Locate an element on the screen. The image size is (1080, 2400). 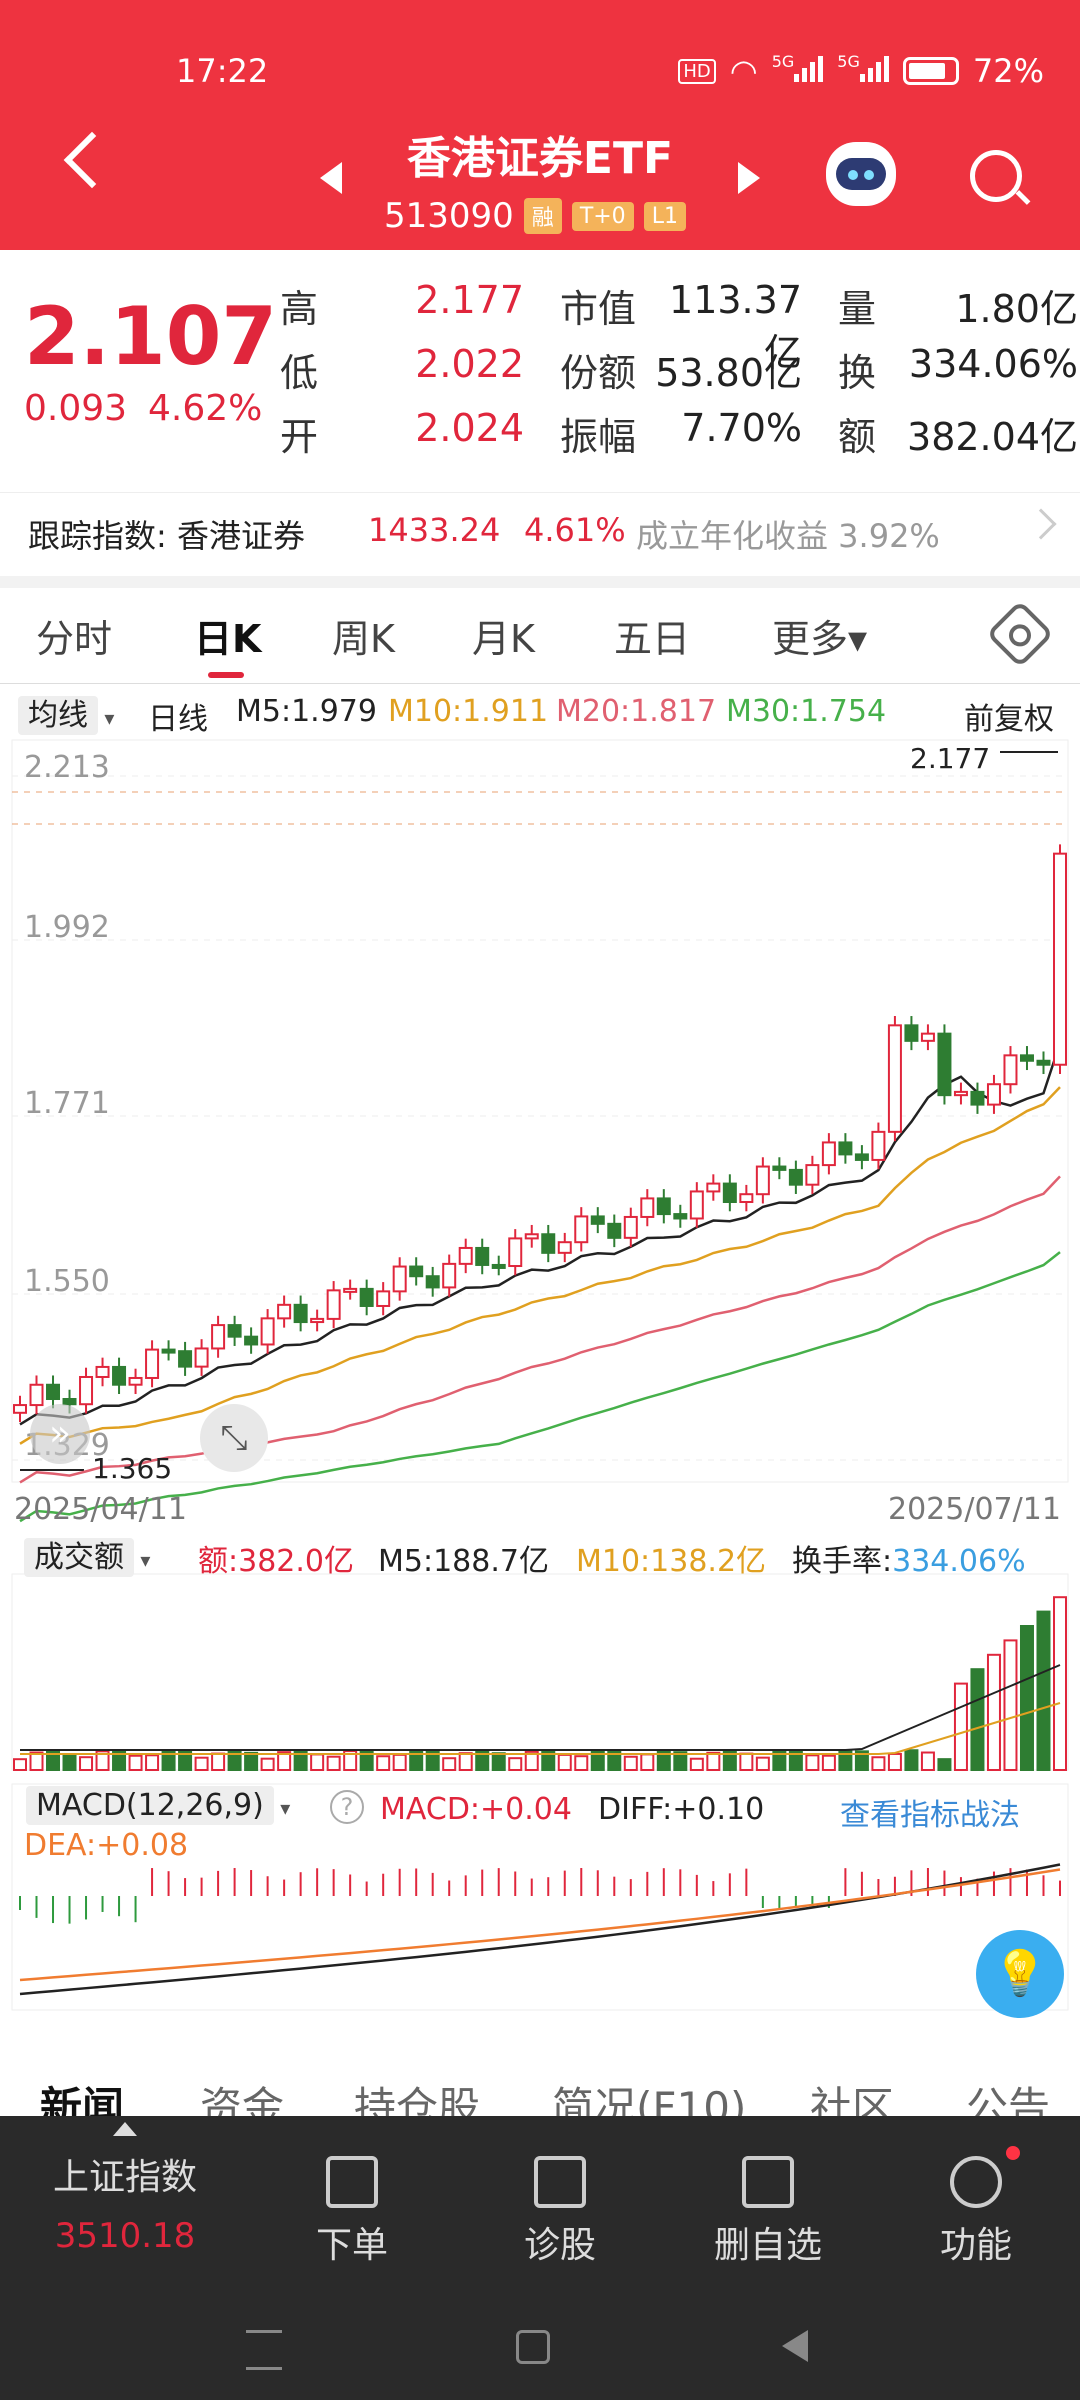
help-icon: ? is located at coordinates (347, 1807).